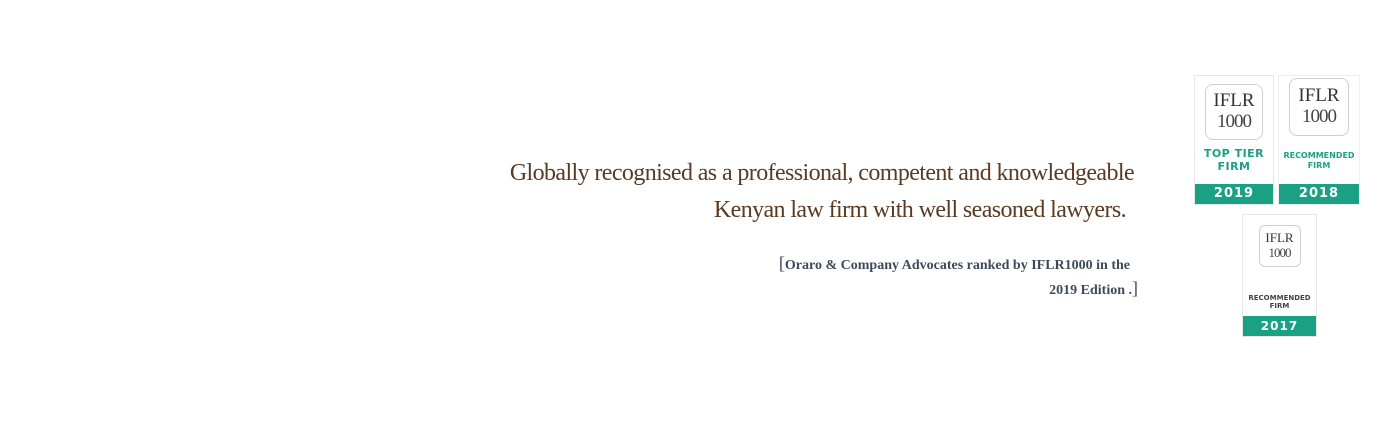 The image size is (1400, 425). Describe the element at coordinates (1319, 140) in the screenshot. I see `iflr-badge-2018: IFLR 1000 RECOMMENDED FIRM 2018` at that location.